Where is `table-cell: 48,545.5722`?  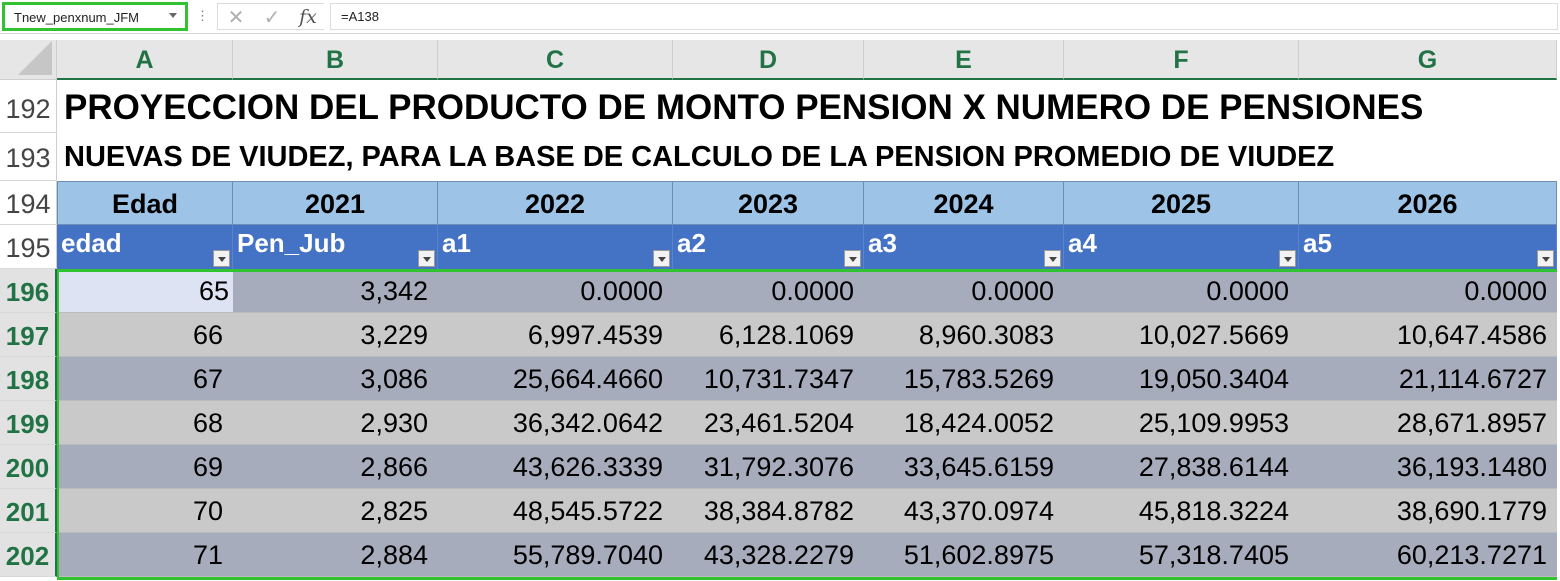
table-cell: 48,545.5722 is located at coordinates (555, 511).